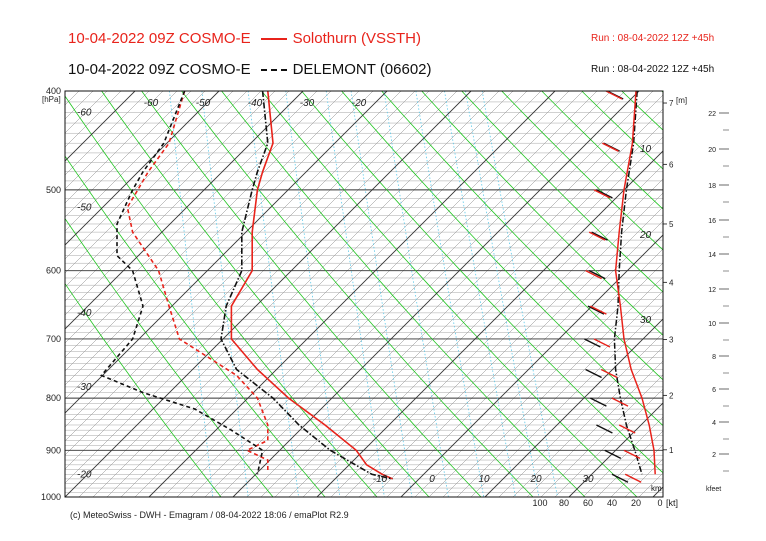 The width and height of the screenshot is (766, 541). I want to click on temperature-tick-label: 30, so click(588, 479).